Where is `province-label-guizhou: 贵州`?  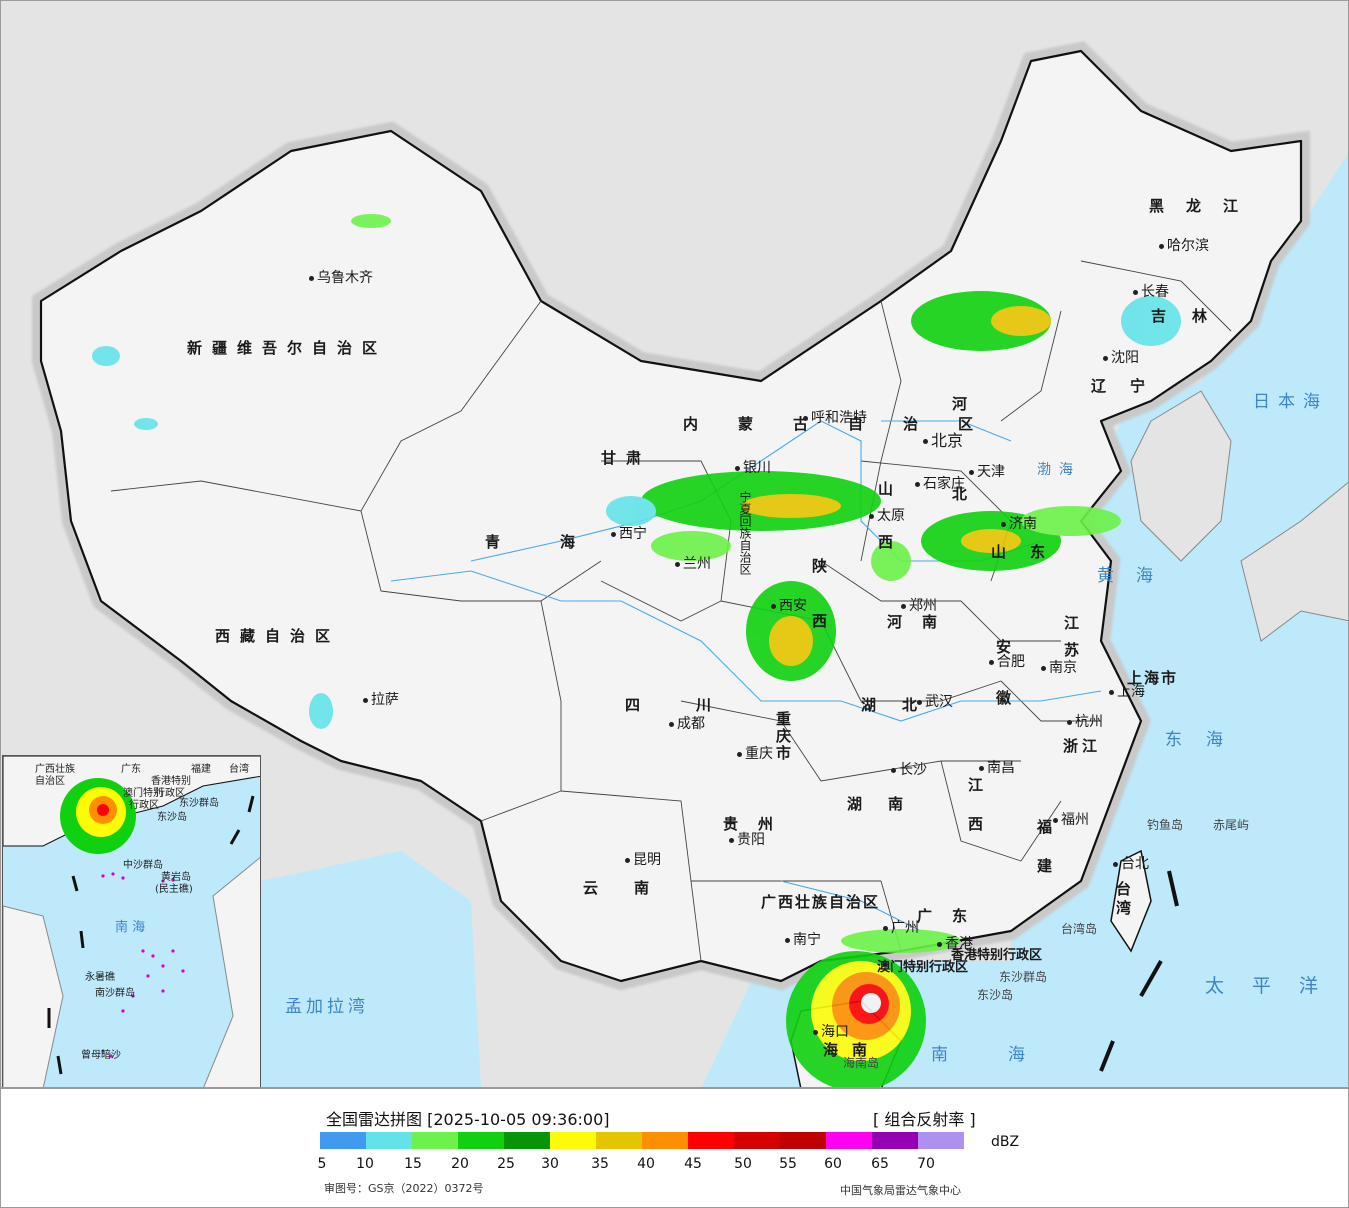 province-label-guizhou: 贵州 is located at coordinates (758, 824).